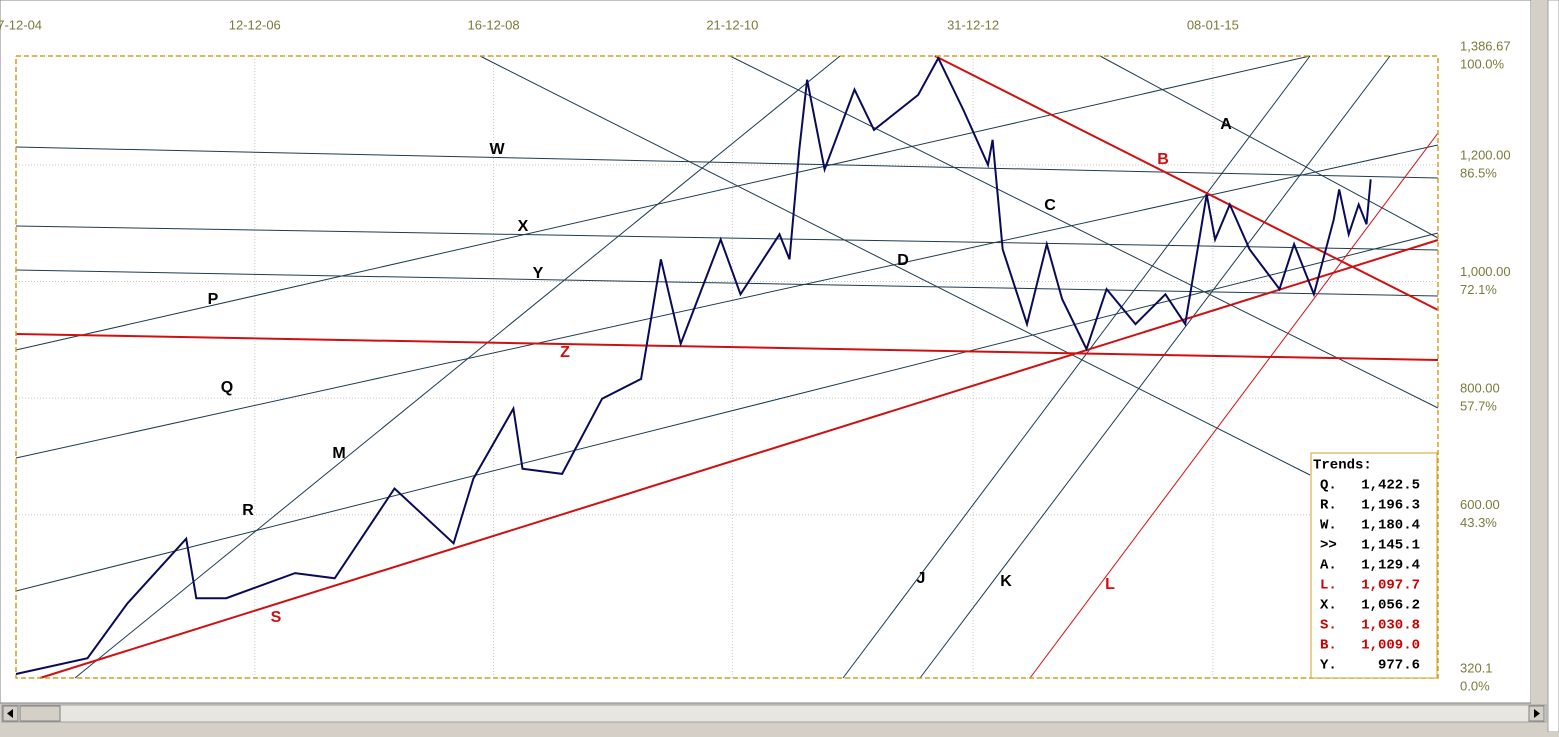 This screenshot has width=1559, height=737. I want to click on trend-name: A., so click(1328, 566).